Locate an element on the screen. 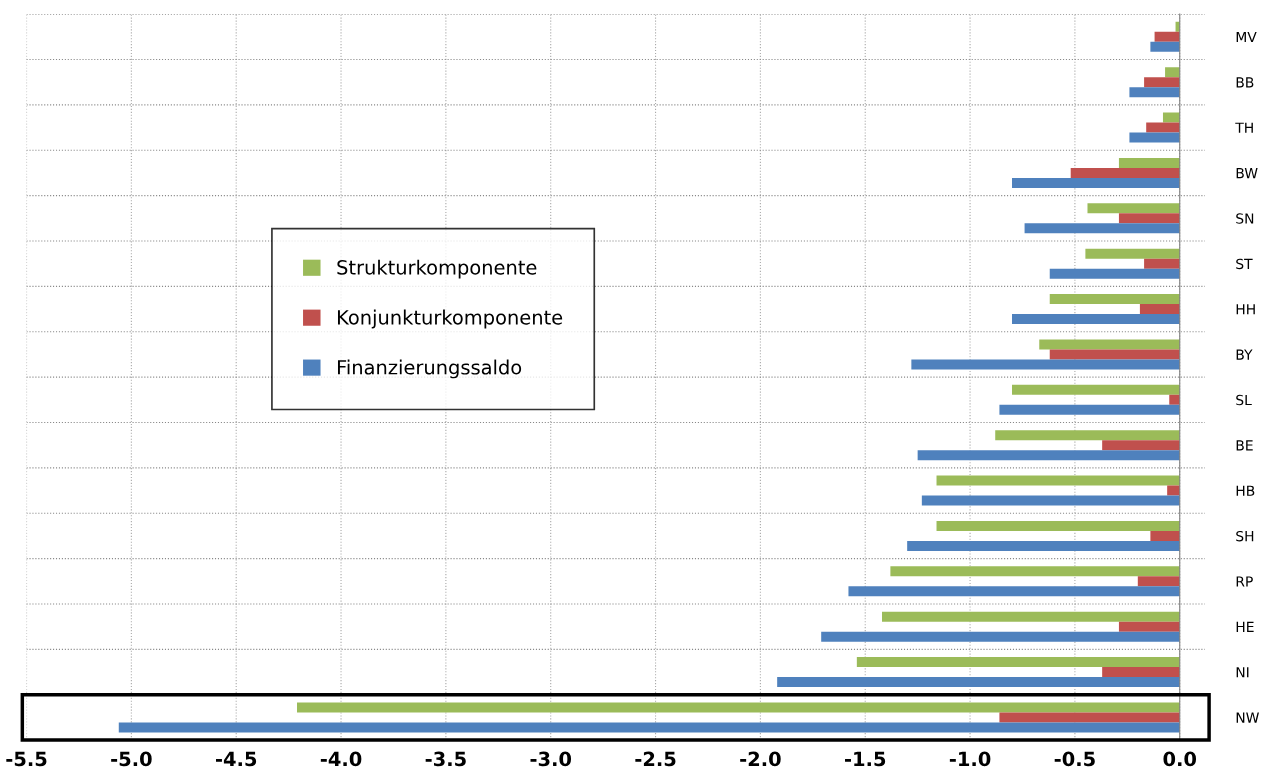 The width and height of the screenshot is (1263, 784). legend-label: Konjunkturkomponente is located at coordinates (450, 319).